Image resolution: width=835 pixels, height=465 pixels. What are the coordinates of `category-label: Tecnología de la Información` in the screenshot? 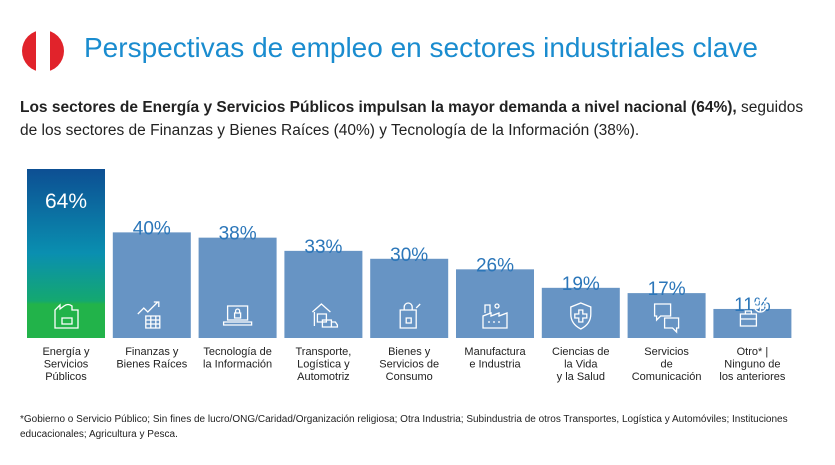 It's located at (237, 358).